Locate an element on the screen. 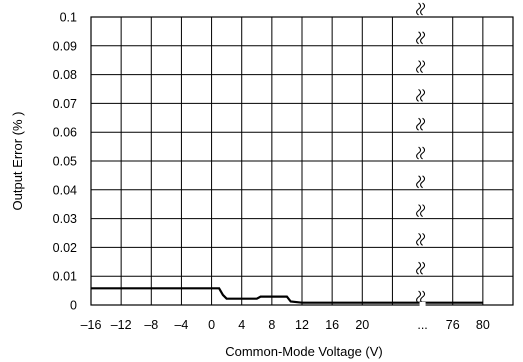 This screenshot has width=523, height=362. x-tick-label: 80 is located at coordinates (483, 325).